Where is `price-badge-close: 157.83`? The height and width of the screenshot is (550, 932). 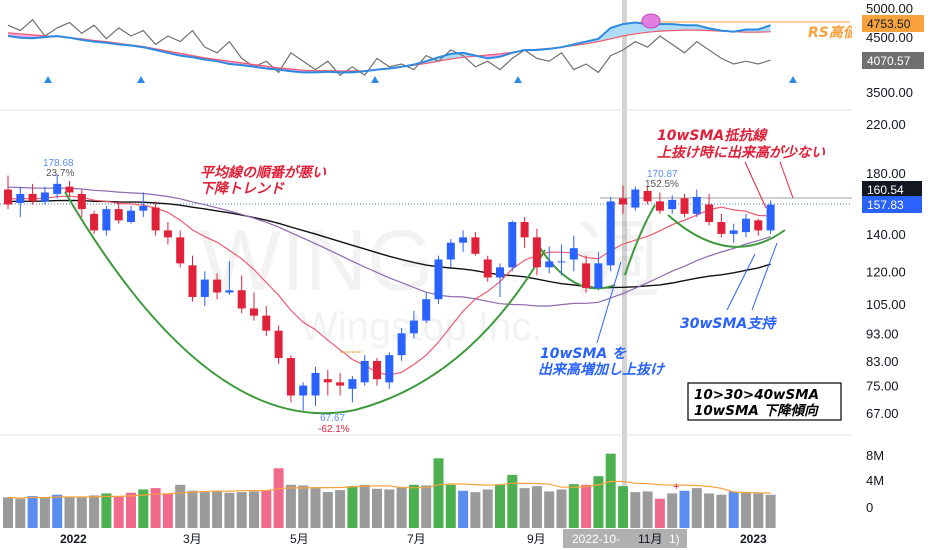
price-badge-close: 157.83 is located at coordinates (885, 205).